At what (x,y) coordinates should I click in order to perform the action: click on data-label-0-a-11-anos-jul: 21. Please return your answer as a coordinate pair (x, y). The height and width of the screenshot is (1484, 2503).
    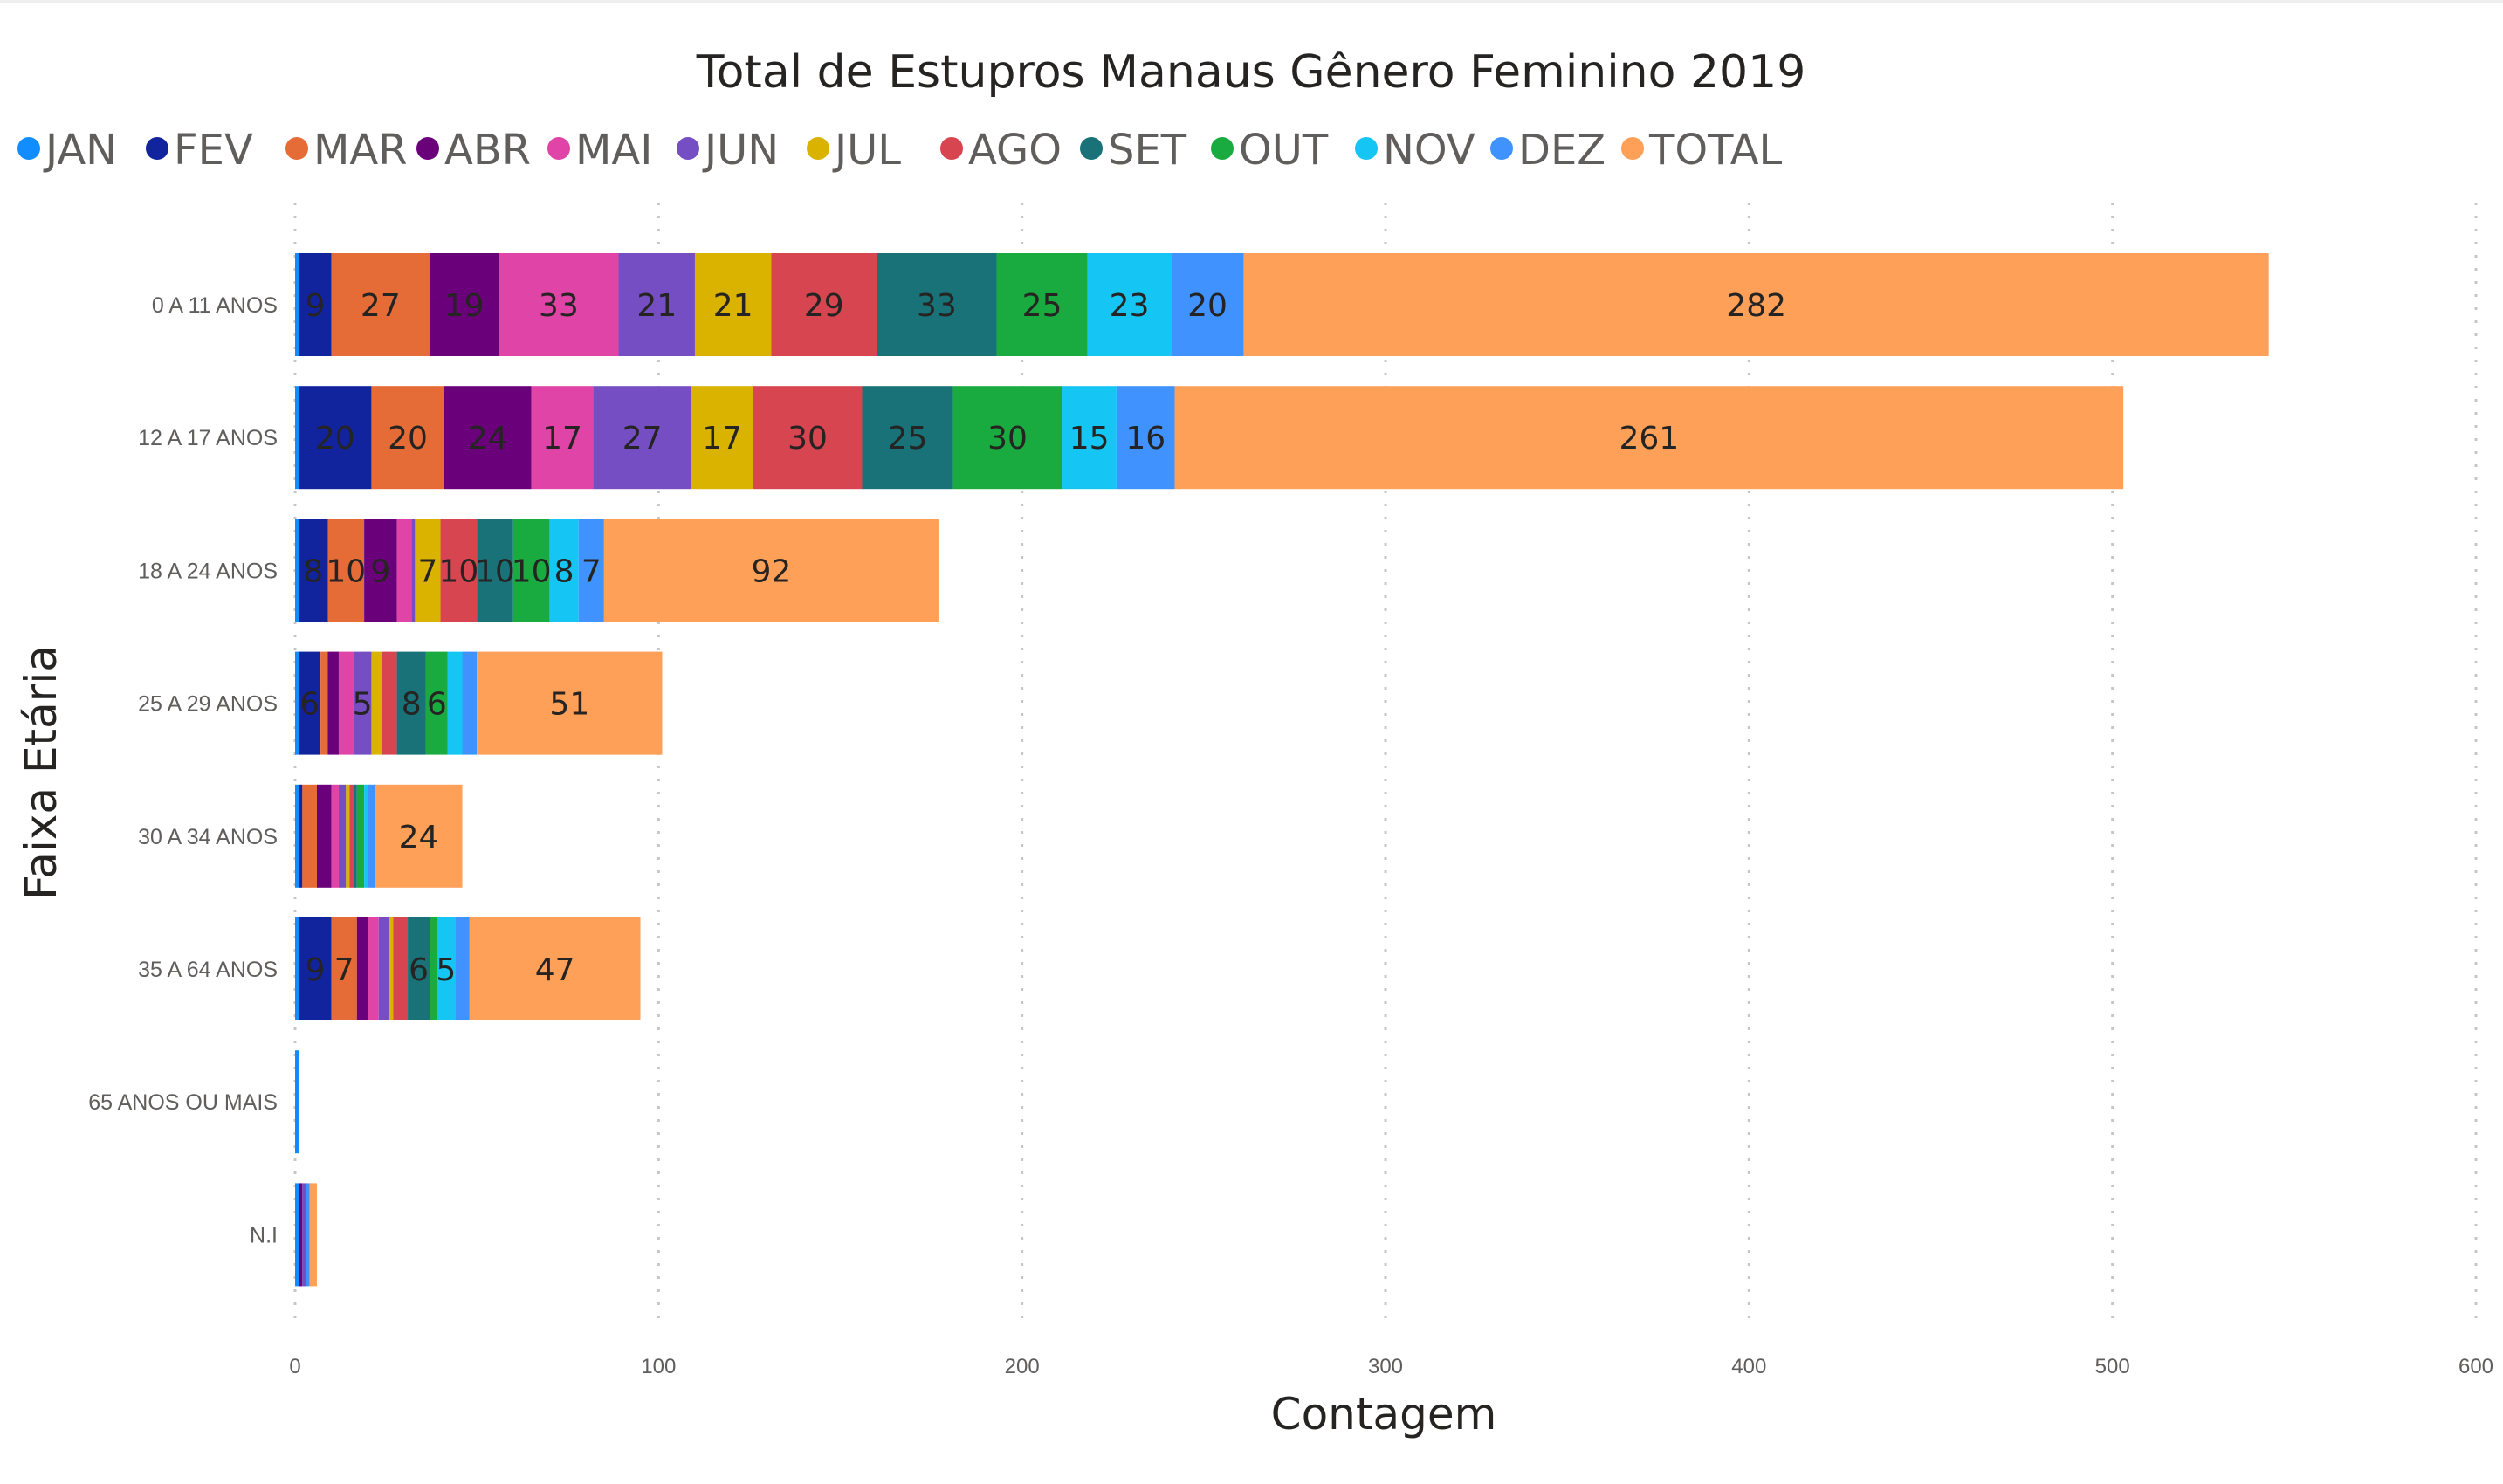
    Looking at the image, I should click on (733, 306).